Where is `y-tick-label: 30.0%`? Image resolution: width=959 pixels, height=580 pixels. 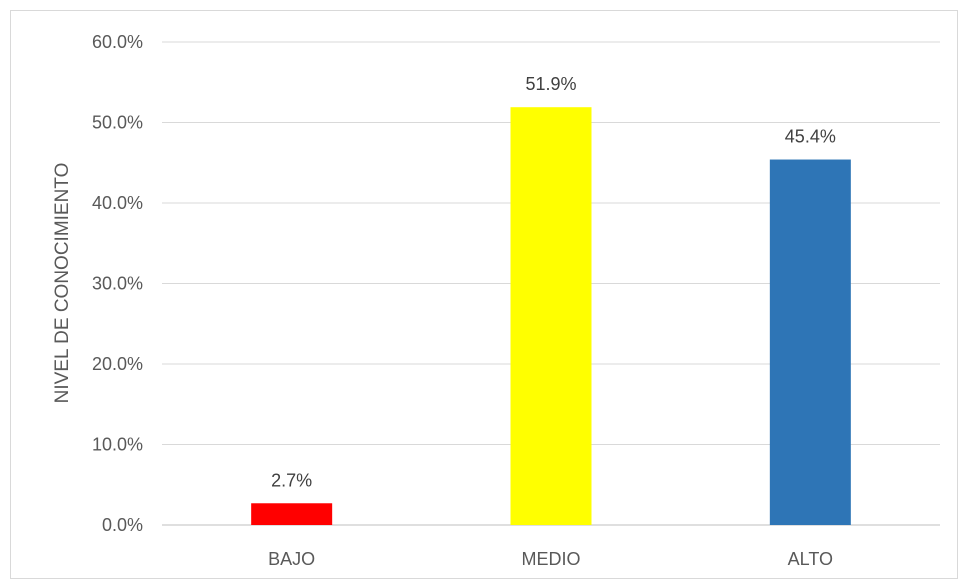 y-tick-label: 30.0% is located at coordinates (117, 284).